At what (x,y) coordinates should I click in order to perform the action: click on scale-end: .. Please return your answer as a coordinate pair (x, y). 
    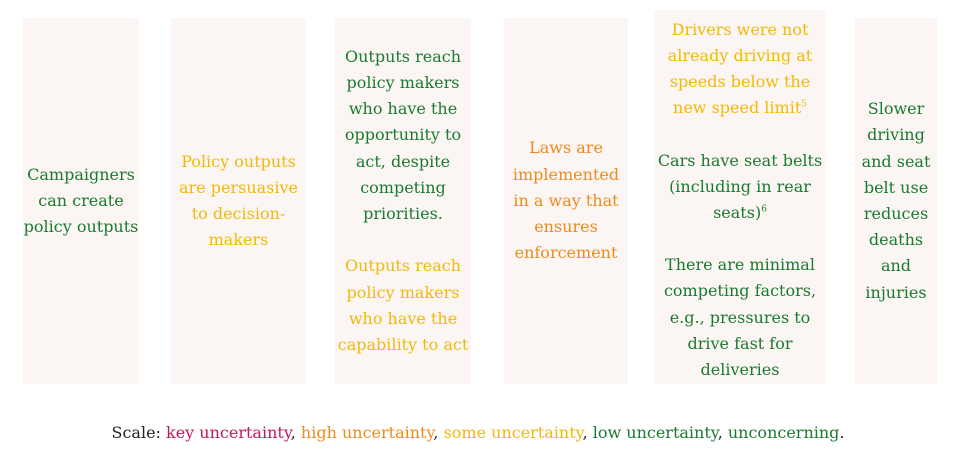
    Looking at the image, I should click on (842, 432).